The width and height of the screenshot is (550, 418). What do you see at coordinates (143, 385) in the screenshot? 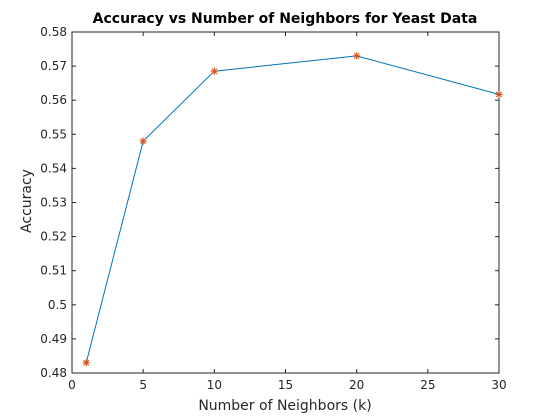
I see `x-tick-label: 5` at bounding box center [143, 385].